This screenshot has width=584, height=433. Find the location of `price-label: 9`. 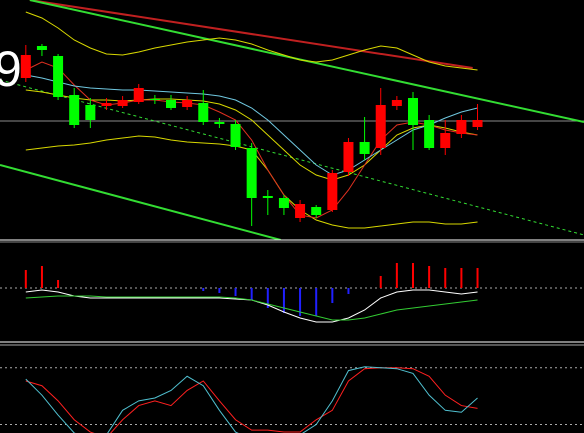

price-label: 9 is located at coordinates (11, 69).